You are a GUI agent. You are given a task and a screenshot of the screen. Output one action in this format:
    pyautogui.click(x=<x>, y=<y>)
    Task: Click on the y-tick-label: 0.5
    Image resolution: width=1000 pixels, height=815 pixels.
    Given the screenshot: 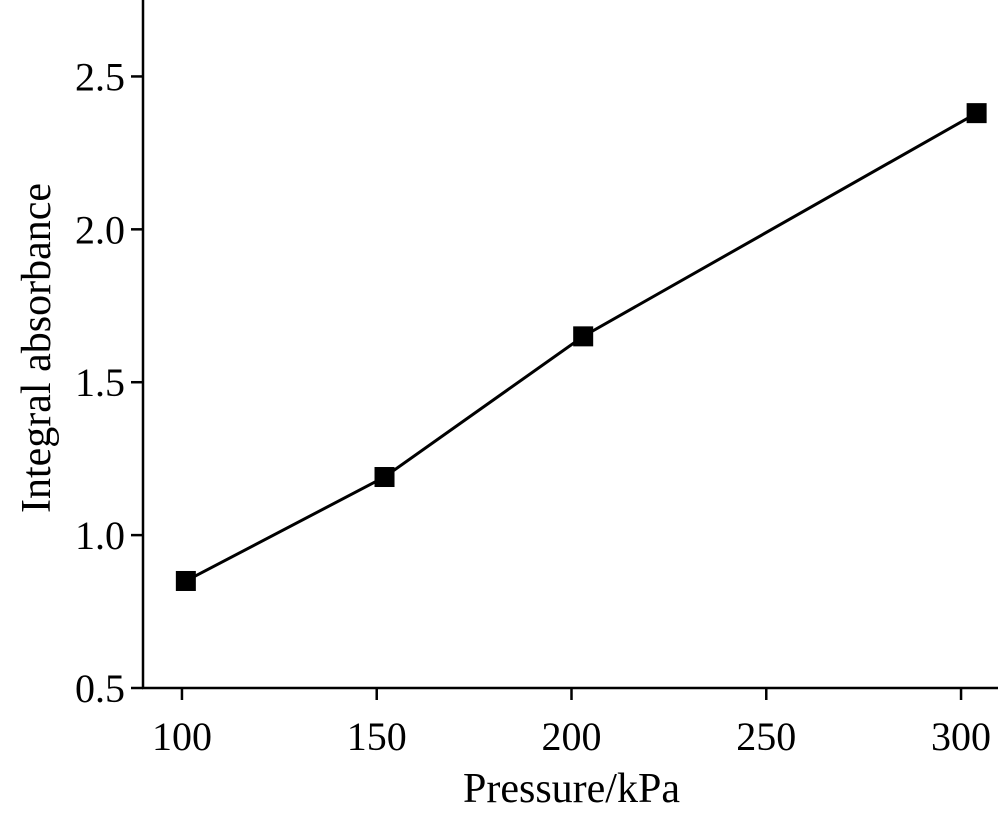 What is the action you would take?
    pyautogui.click(x=100, y=688)
    